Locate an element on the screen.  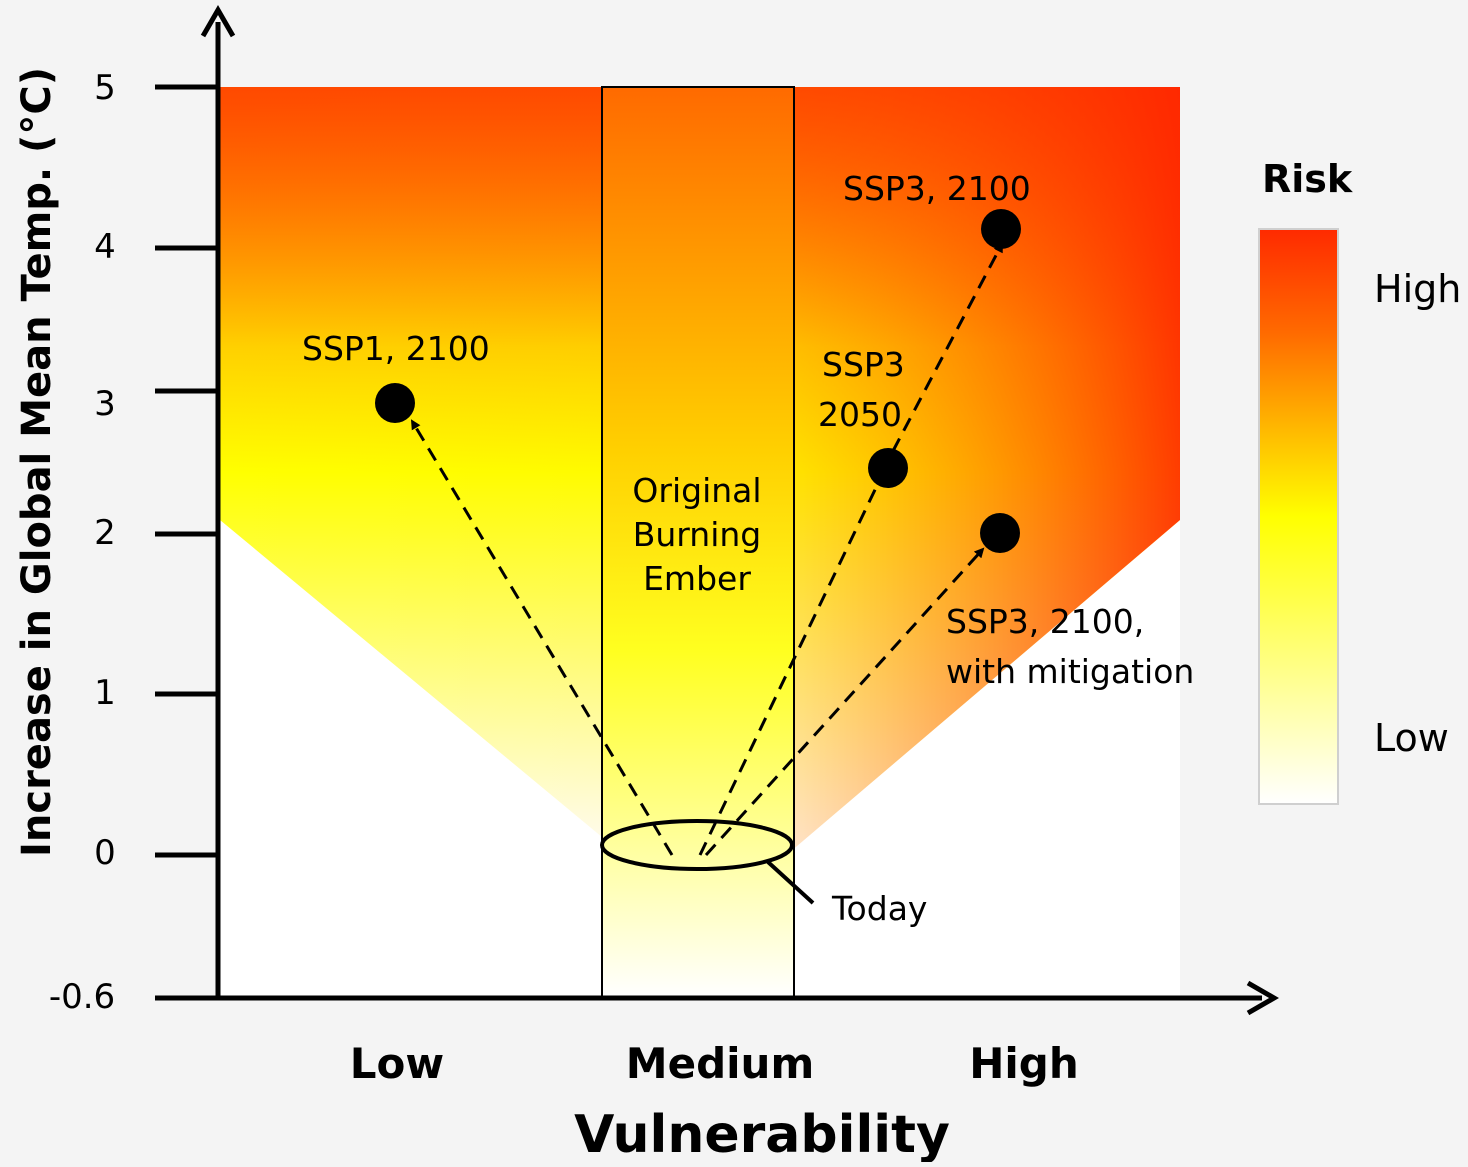
y-tick-label: -0.6 is located at coordinates (82, 997).